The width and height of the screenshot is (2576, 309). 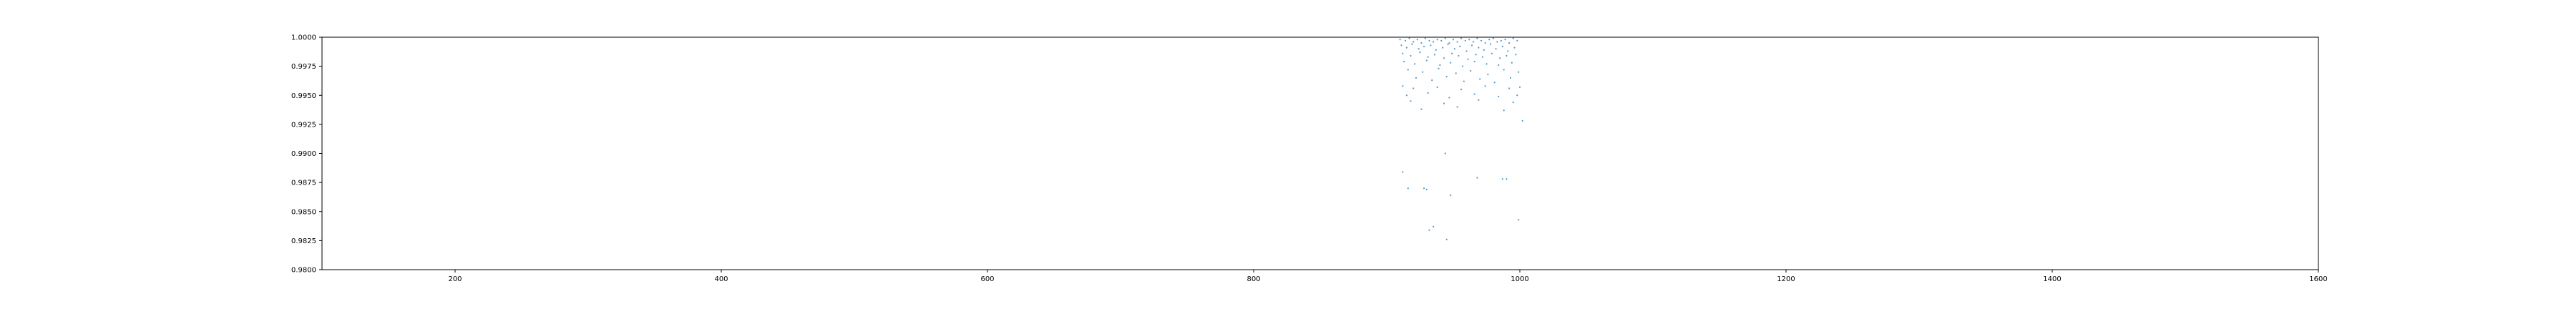 What do you see at coordinates (1253, 279) in the screenshot?
I see `x-tick-label: 800` at bounding box center [1253, 279].